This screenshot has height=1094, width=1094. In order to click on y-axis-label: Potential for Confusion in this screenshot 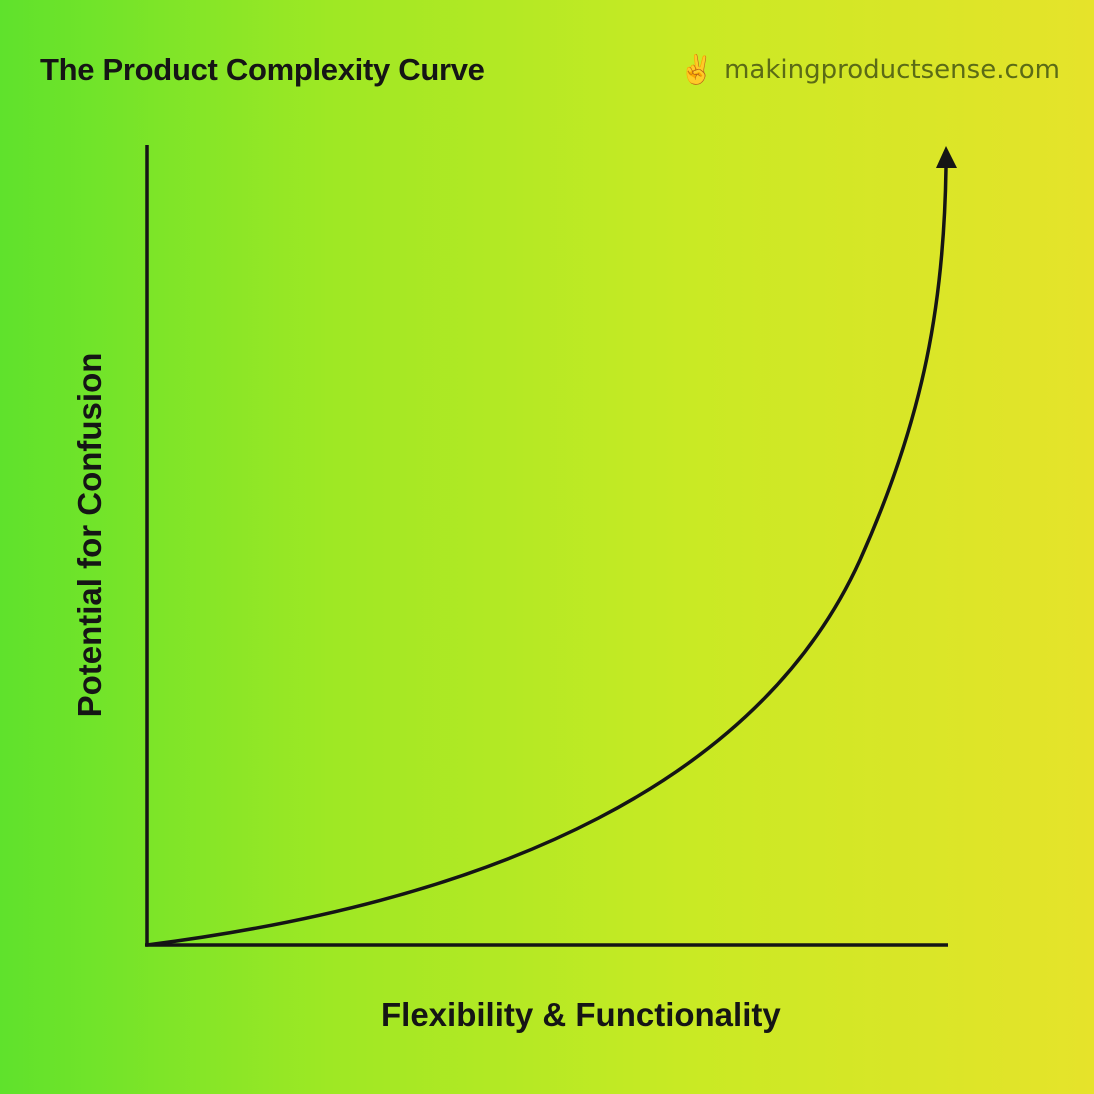, I will do `click(89, 535)`.